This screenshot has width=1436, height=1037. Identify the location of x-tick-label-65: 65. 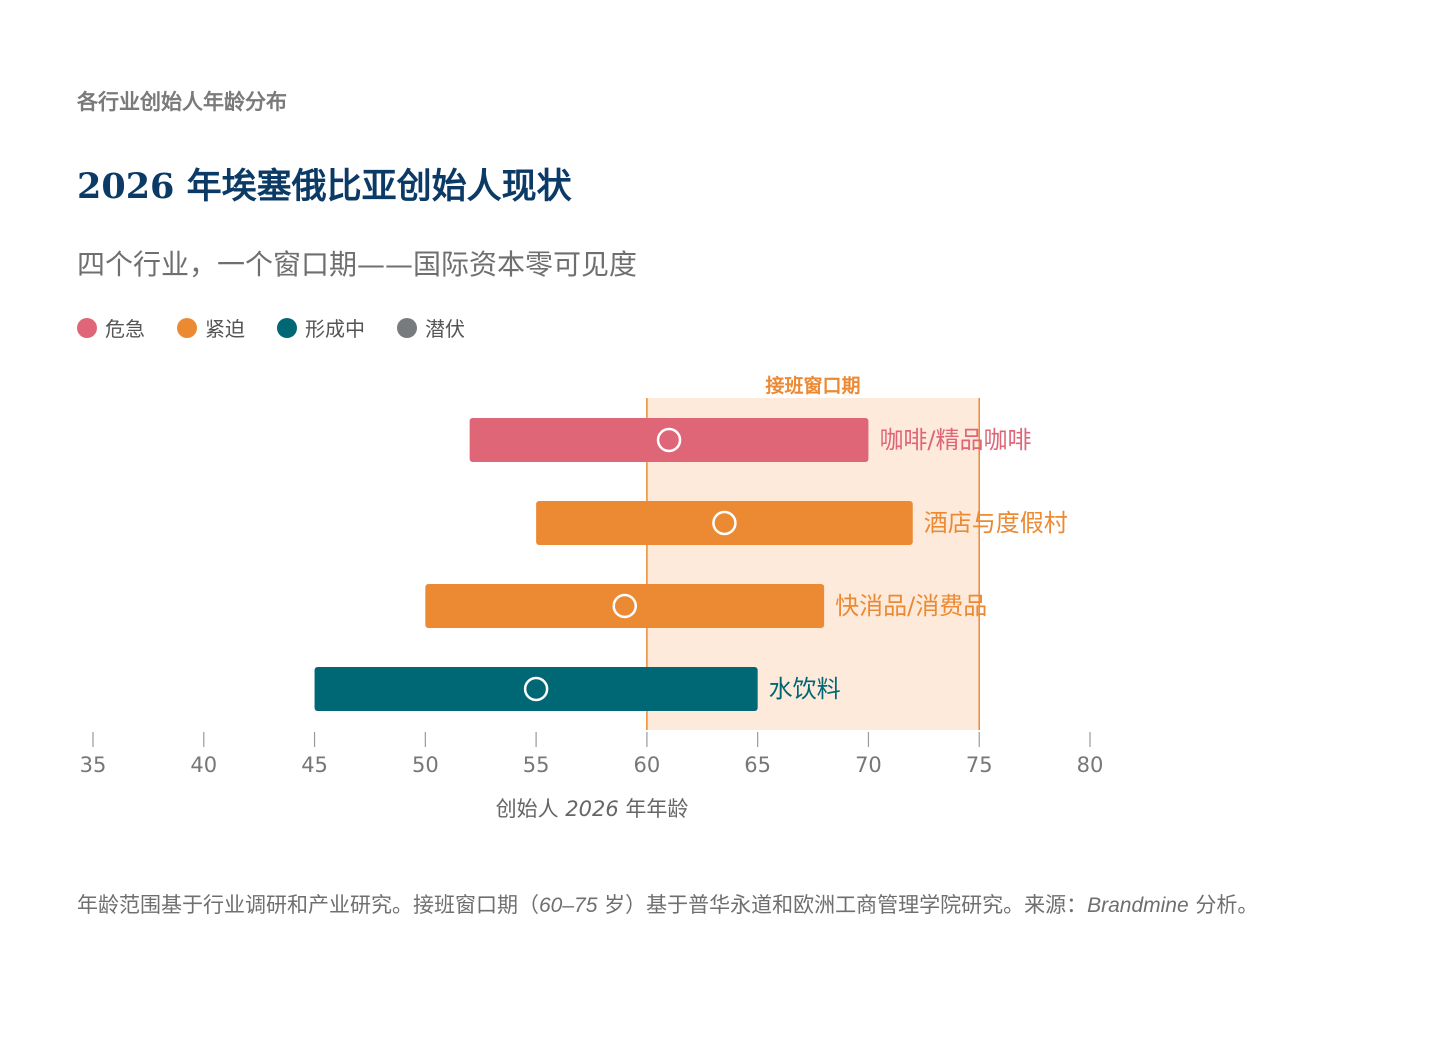
(757, 765).